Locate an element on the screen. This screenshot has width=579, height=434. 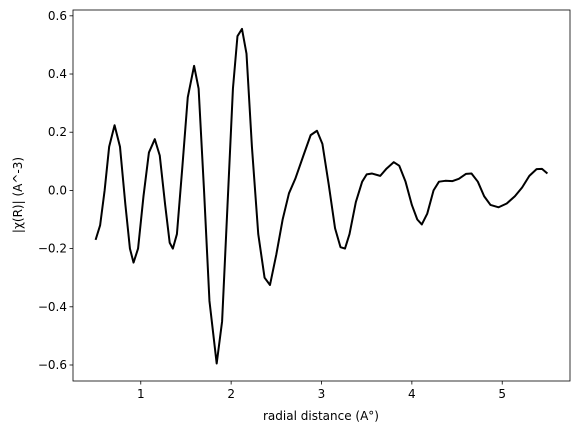
y-tick-label: 0.4 is located at coordinates (57, 74).